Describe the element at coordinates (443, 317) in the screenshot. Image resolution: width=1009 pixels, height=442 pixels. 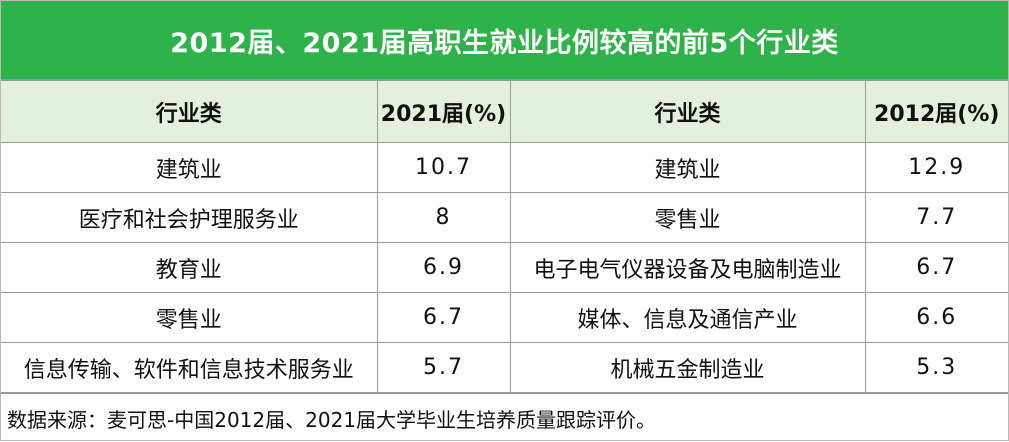
I see `percent-2021-cell: 6.7` at that location.